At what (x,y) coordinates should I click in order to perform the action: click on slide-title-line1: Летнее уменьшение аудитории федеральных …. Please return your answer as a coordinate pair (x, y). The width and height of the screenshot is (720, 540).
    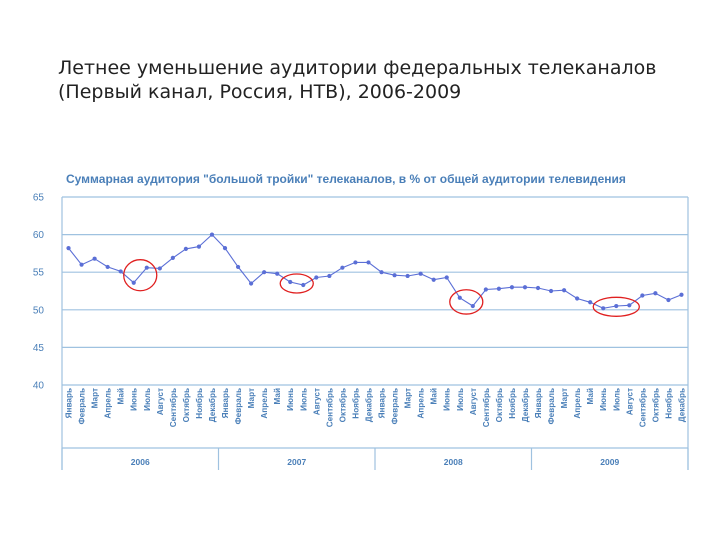
    Looking at the image, I should click on (357, 68).